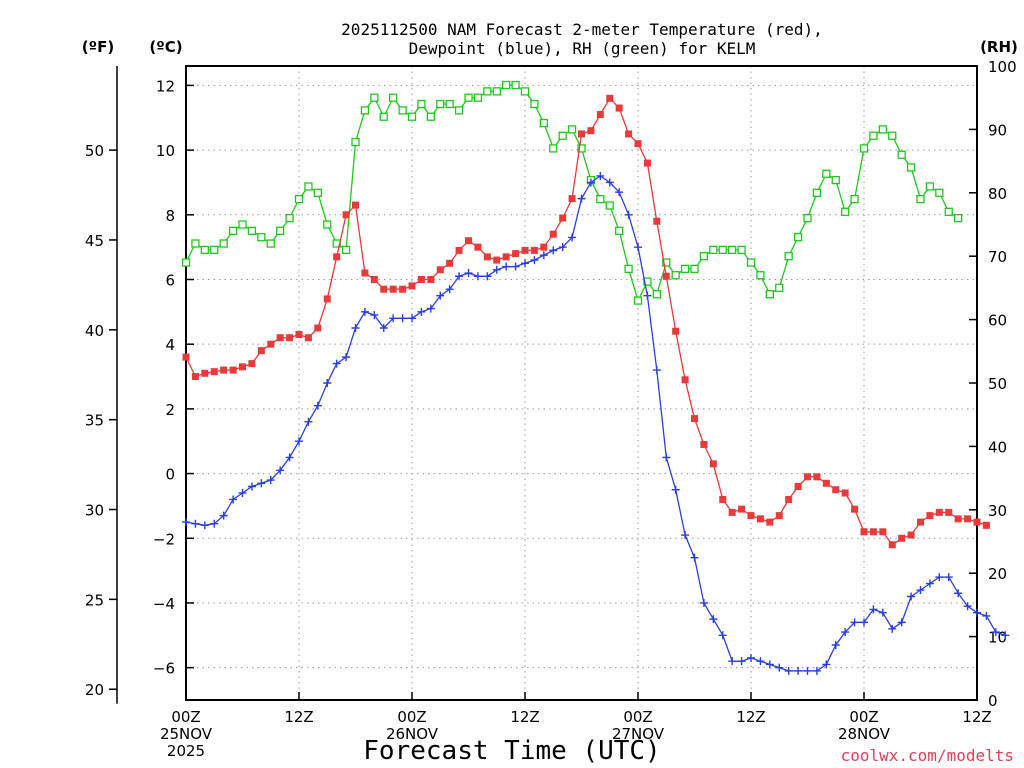 This screenshot has width=1024, height=768. I want to click on celsius-axis: −6 −4 −2 0 2 4 6 8 10 12, so click(173, 377).